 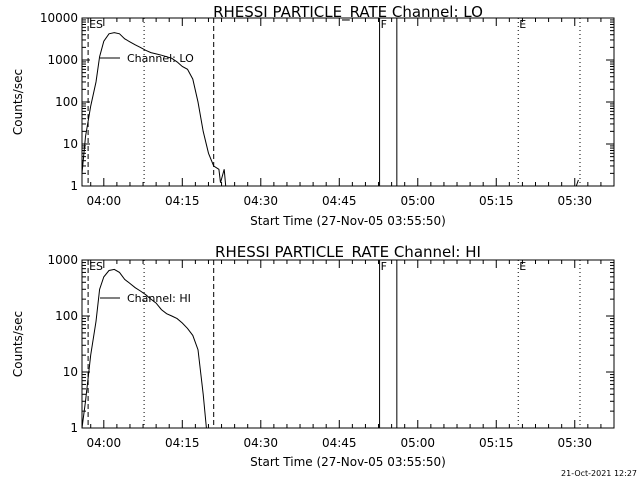 I want to click on chart-title: RHESSI PARTICLE_RATE Channel: LO, so click(x=348, y=12).